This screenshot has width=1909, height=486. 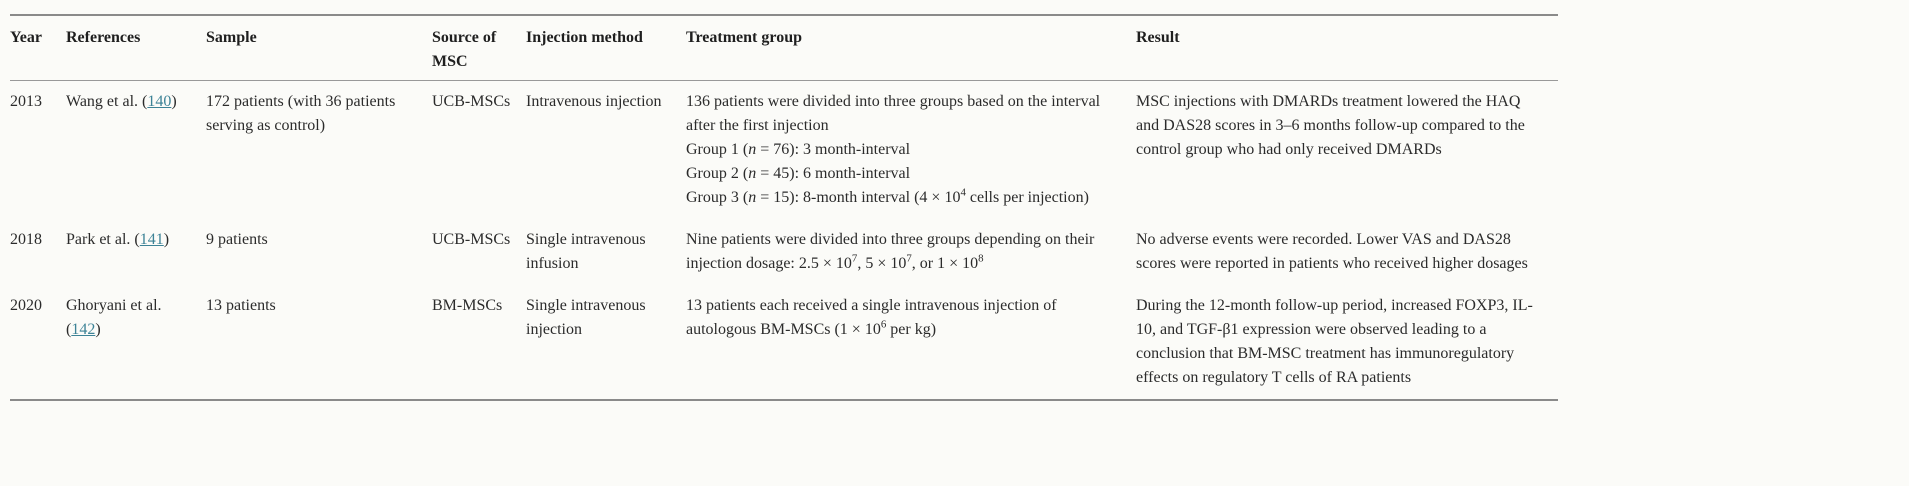 I want to click on header-source-of-msc: Source of MSC, so click(x=479, y=48).